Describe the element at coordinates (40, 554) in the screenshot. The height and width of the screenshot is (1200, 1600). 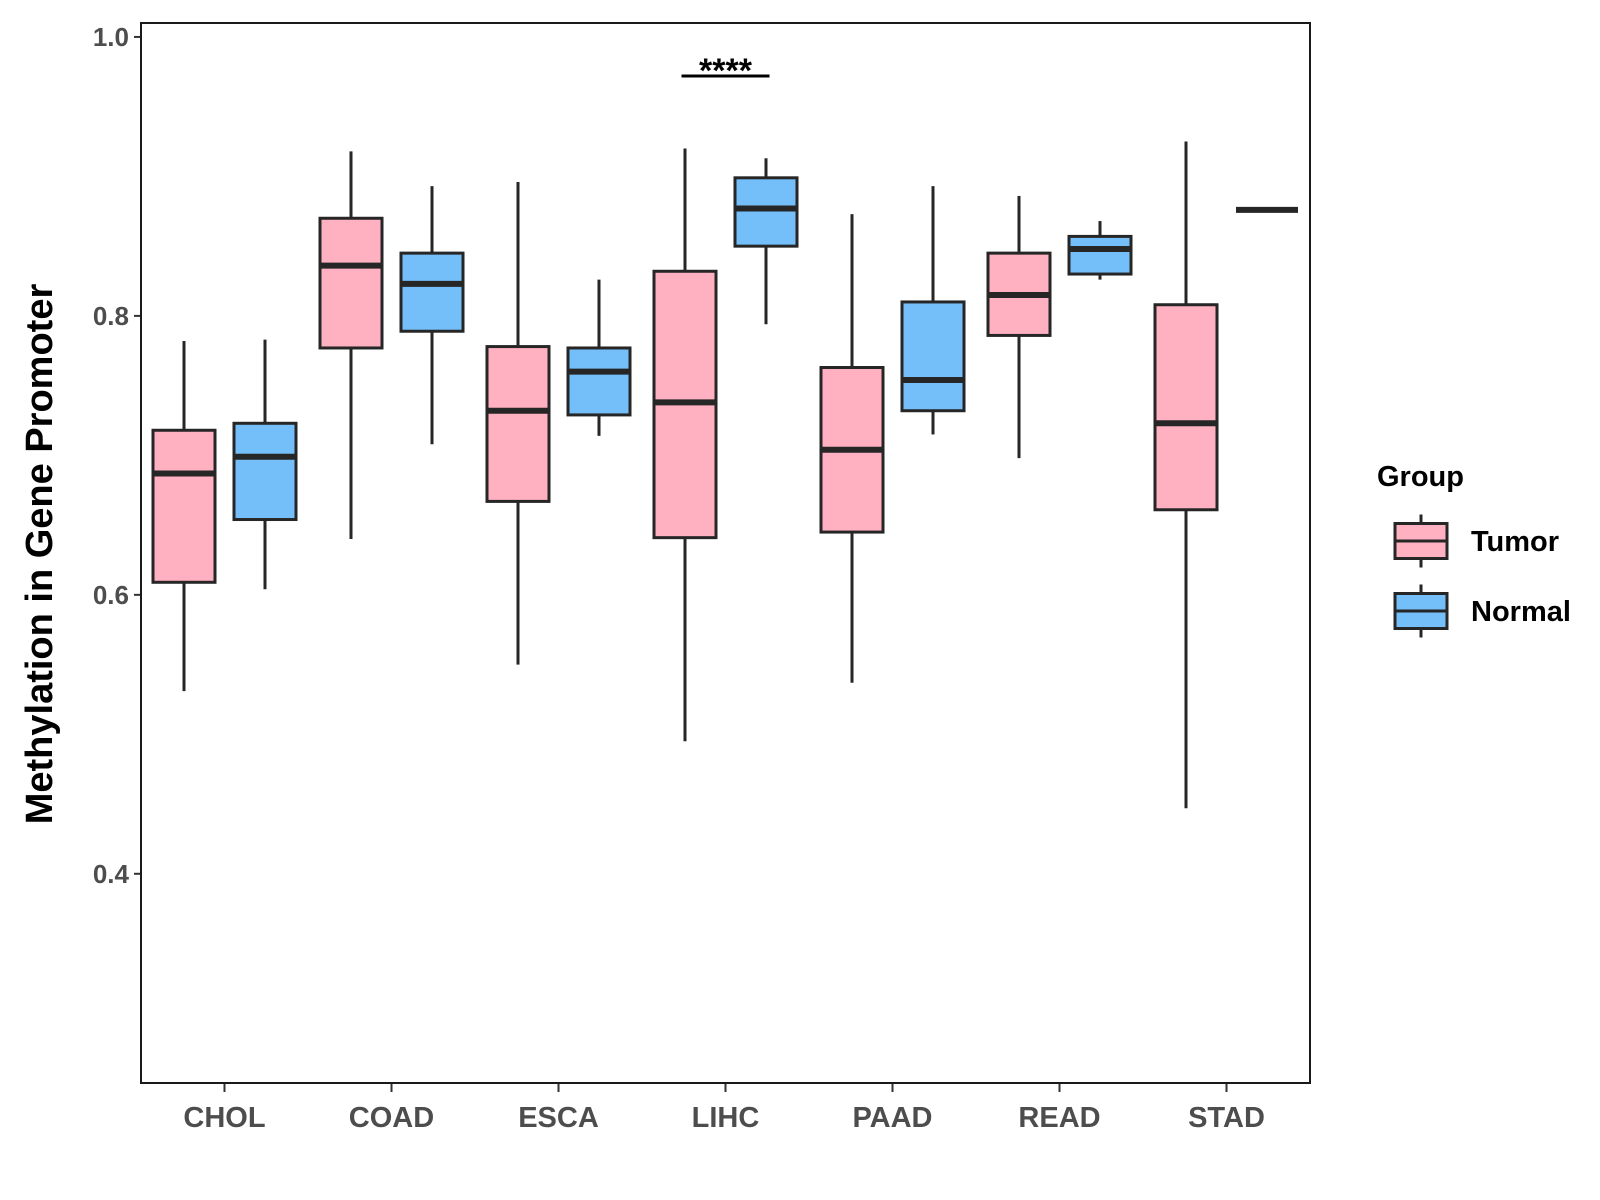
I see `y-axis-label: Methylation in Gene Promoter` at that location.